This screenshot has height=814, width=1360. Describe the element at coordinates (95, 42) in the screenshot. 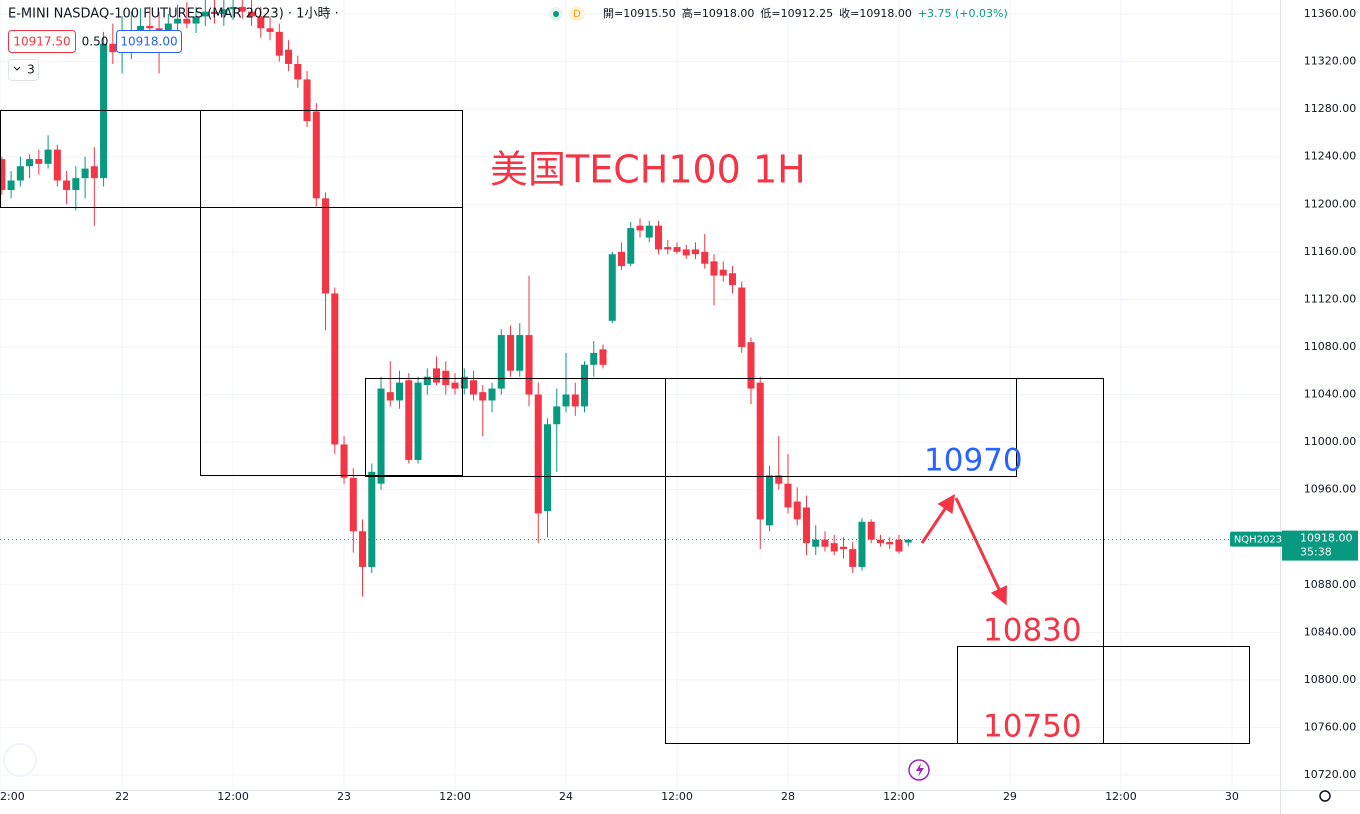

I see `spread: 0.50` at that location.